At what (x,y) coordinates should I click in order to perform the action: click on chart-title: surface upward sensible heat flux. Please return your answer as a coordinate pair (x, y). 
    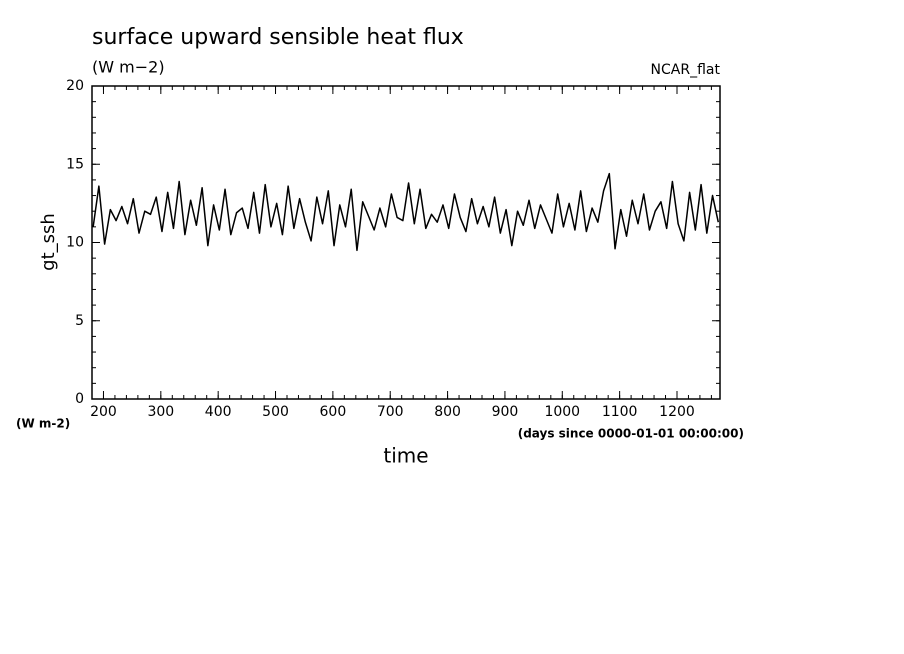
    Looking at the image, I should click on (278, 37).